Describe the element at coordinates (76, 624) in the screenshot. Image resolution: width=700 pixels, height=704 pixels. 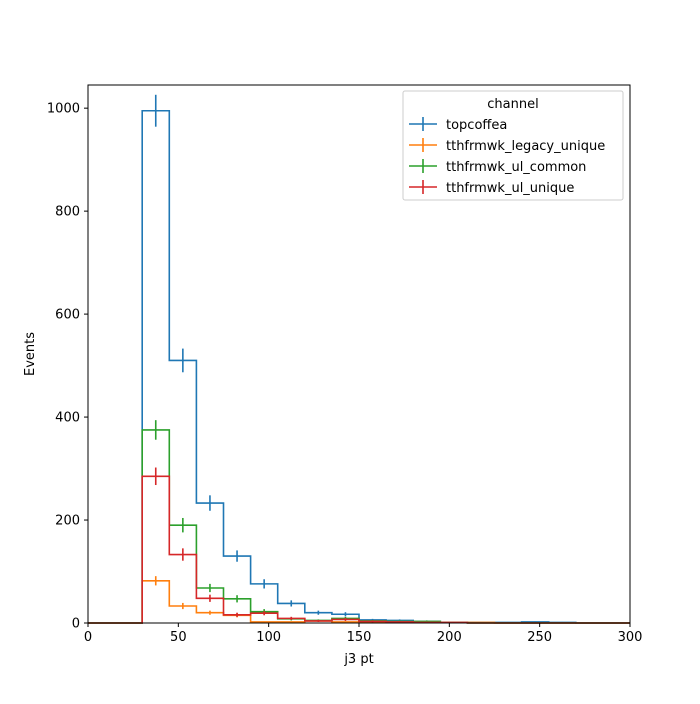
I see `y-tick-label: 0` at that location.